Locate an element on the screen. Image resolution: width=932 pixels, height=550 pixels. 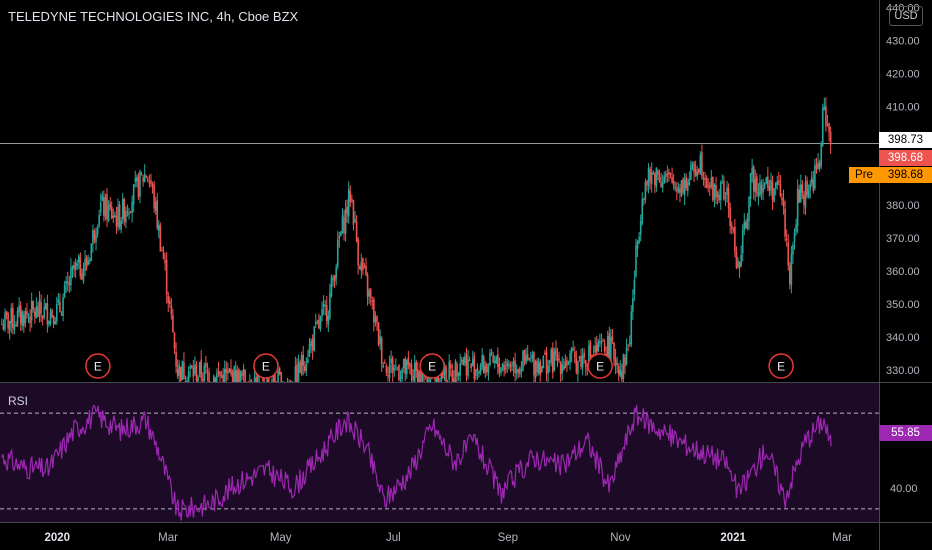
price-tick-label: 340.00 is located at coordinates (903, 338).